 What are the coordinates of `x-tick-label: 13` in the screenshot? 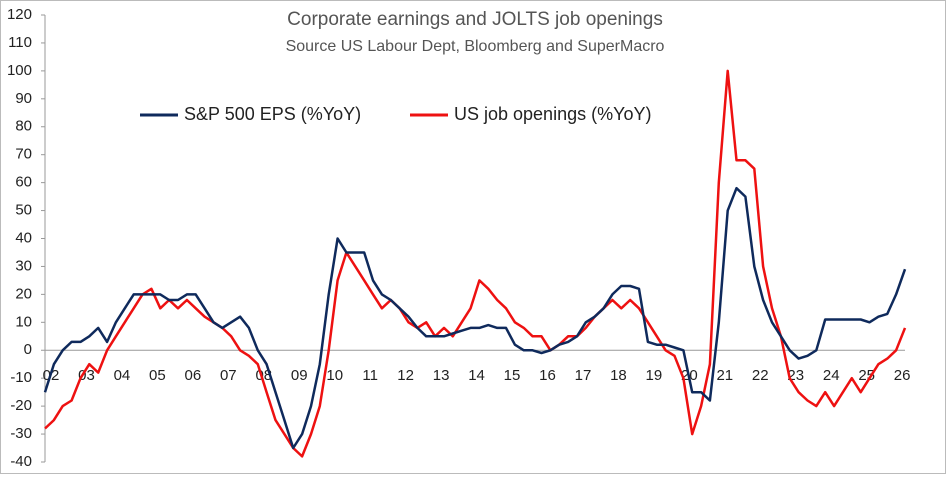 It's located at (441, 375).